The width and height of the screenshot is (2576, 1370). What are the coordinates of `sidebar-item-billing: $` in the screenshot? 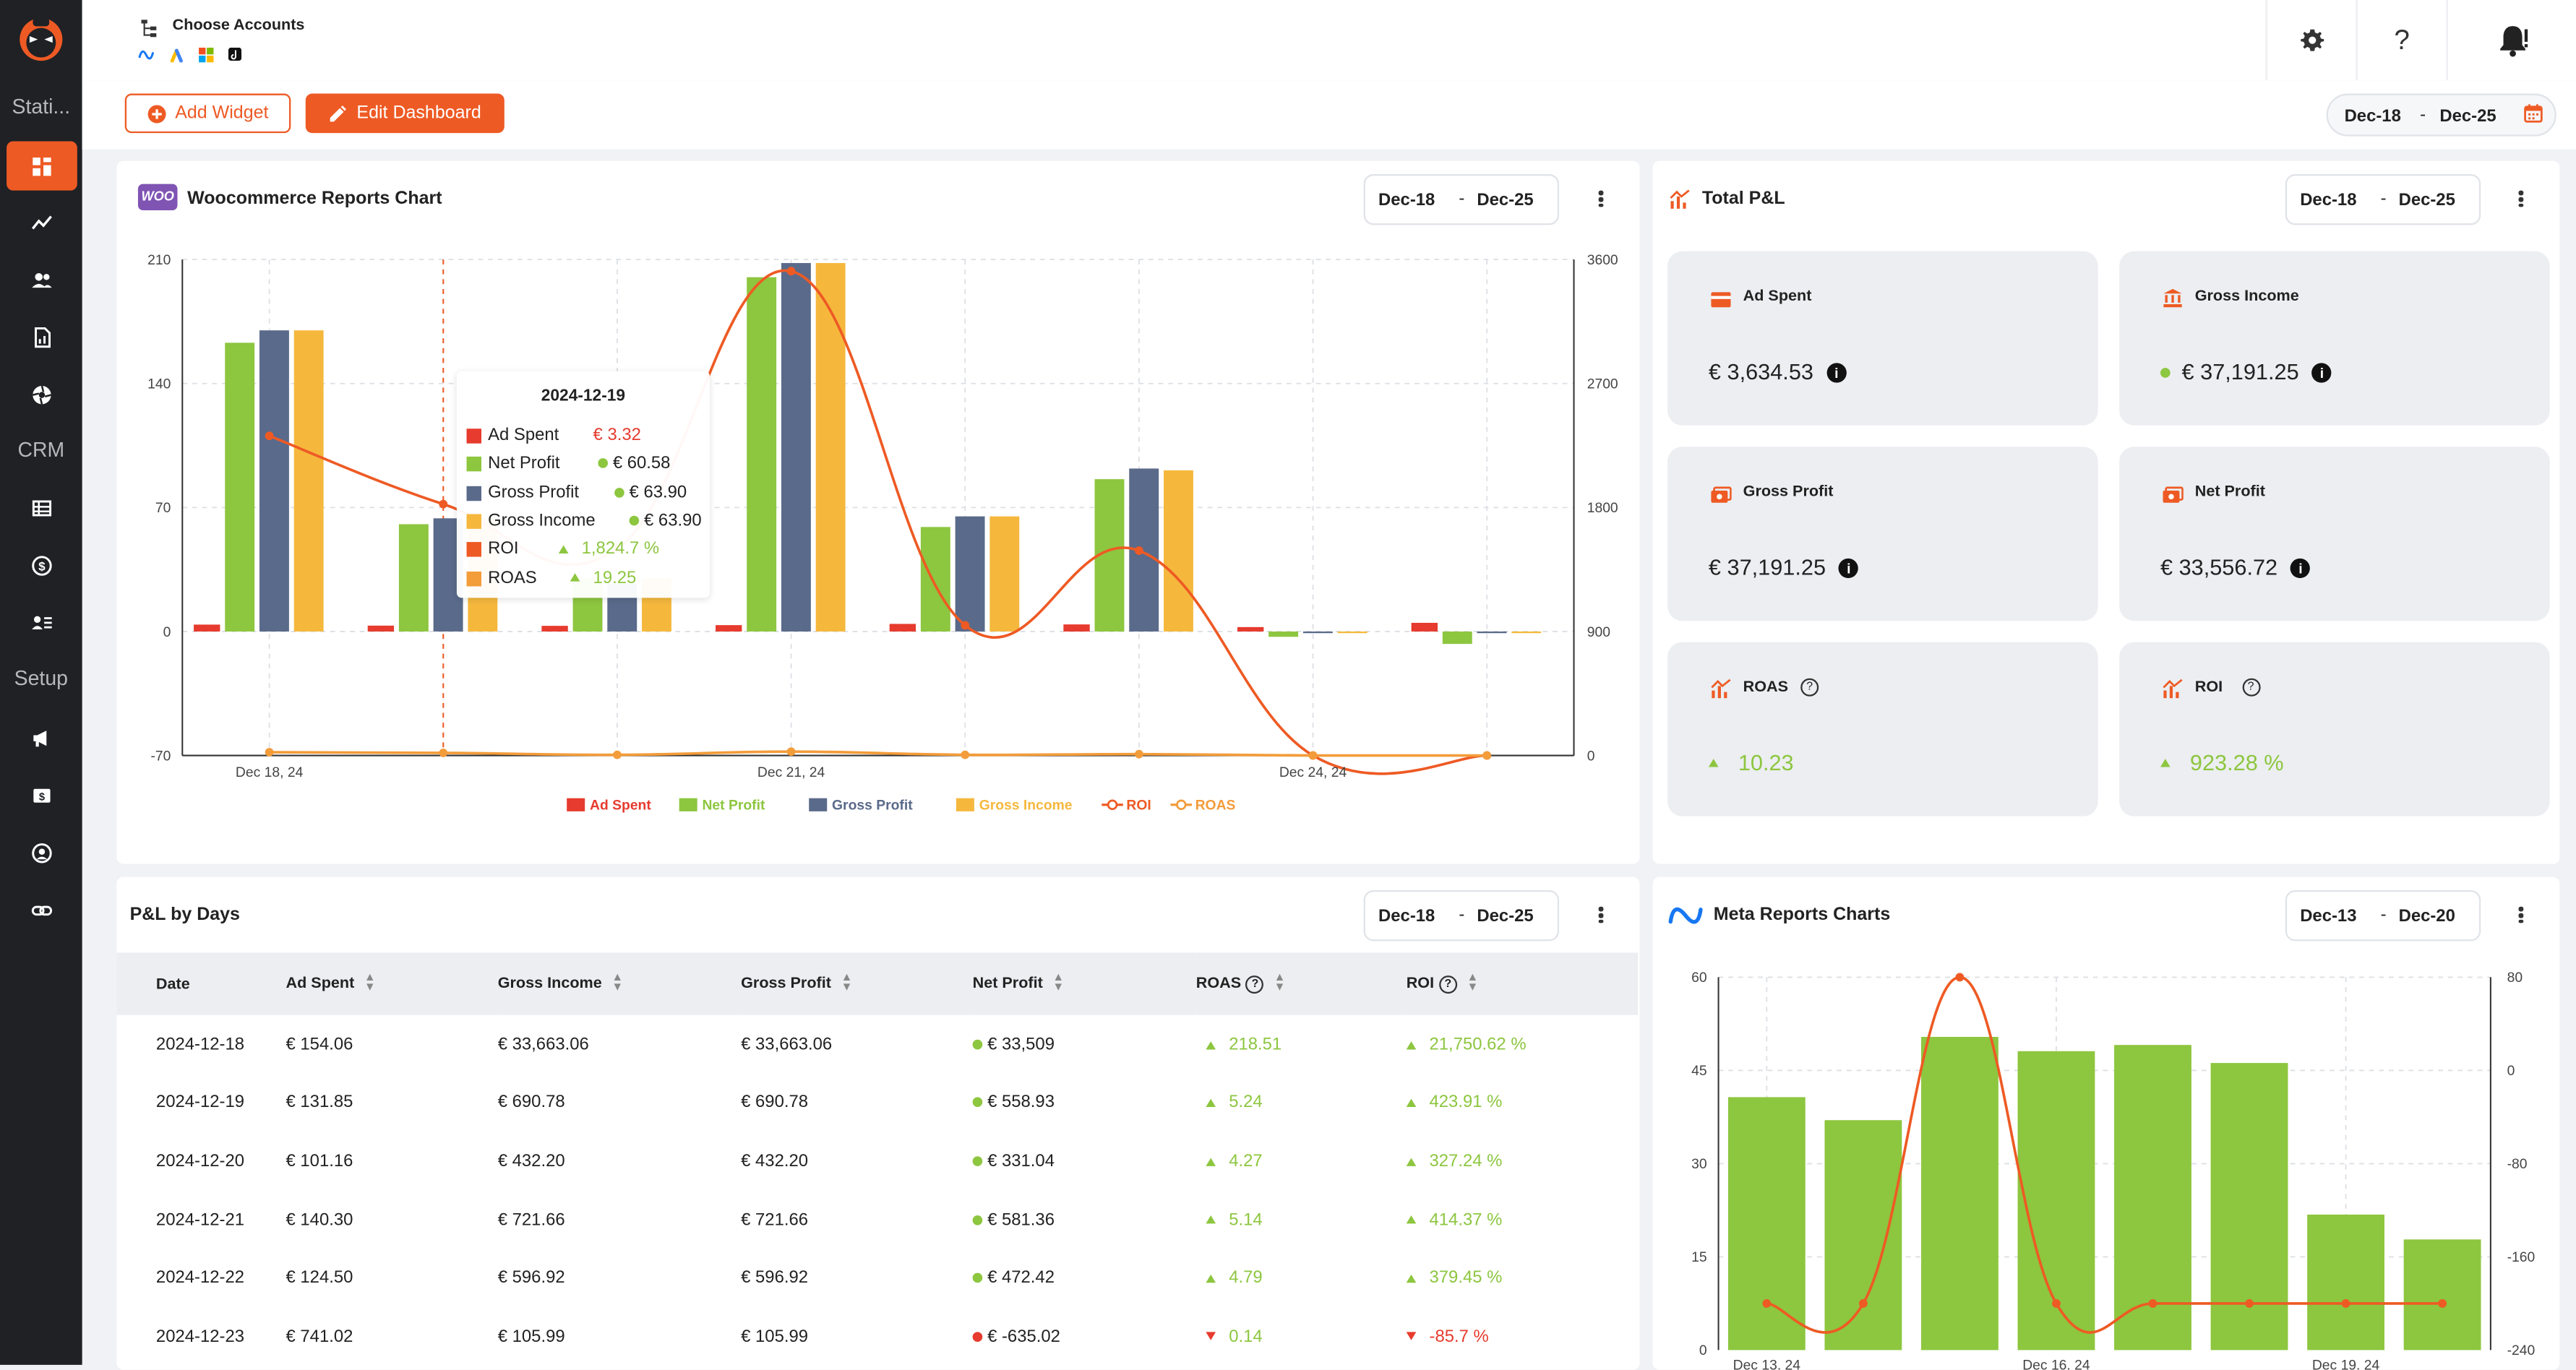 It's located at (42, 565).